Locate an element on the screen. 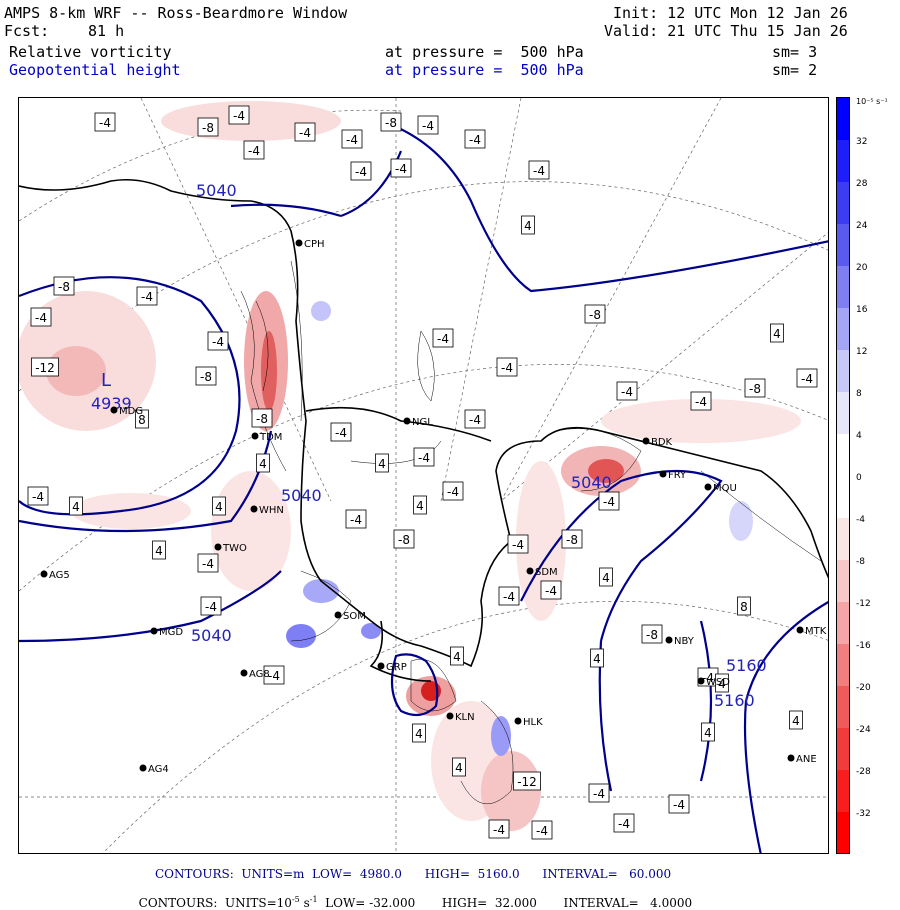 The image size is (900, 910). vorticity-label: -12 is located at coordinates (527, 782).